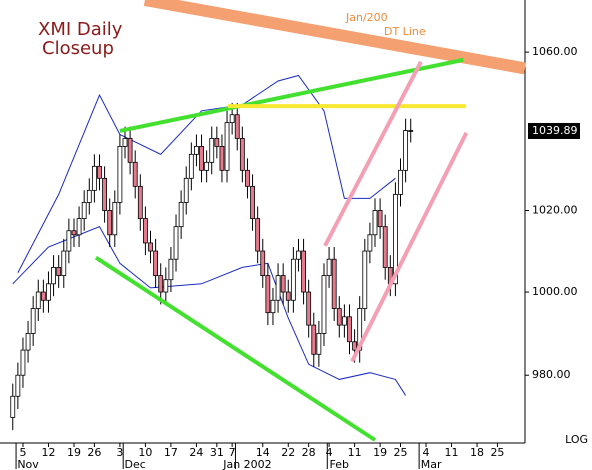 This screenshot has height=470, width=592. What do you see at coordinates (555, 130) in the screenshot?
I see `last-price-label: 1039.89` at bounding box center [555, 130].